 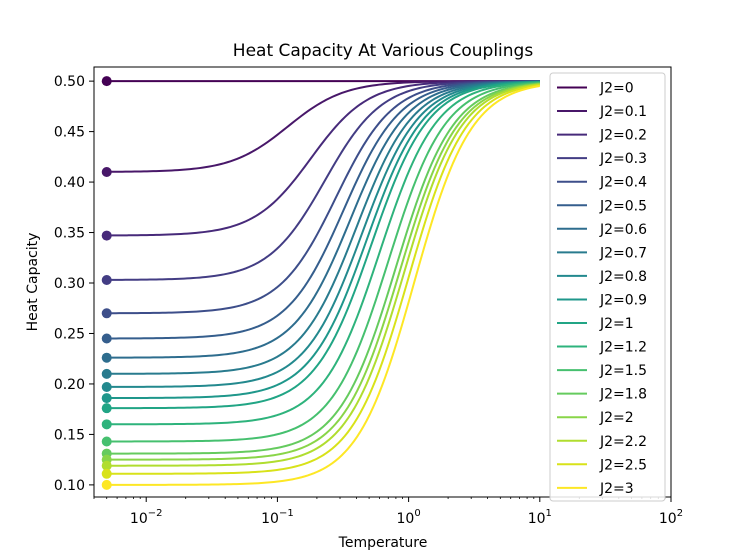 What do you see at coordinates (69, 133) in the screenshot?
I see `y-tick-label-7: 0.45` at bounding box center [69, 133].